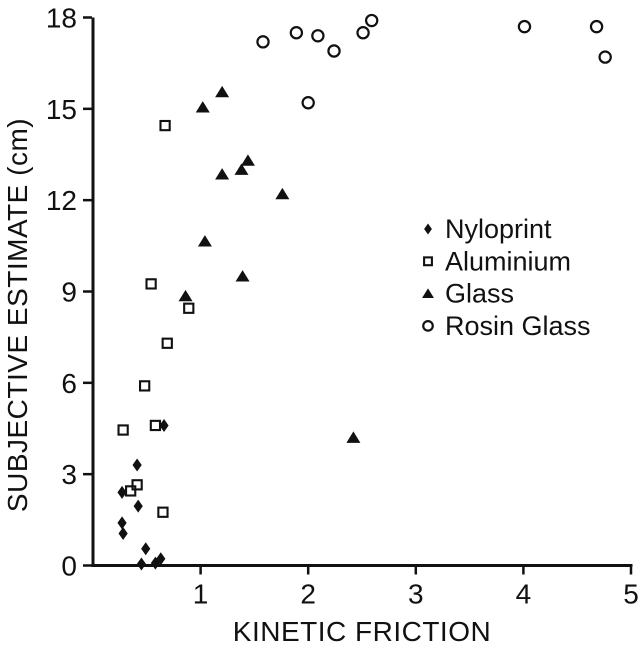 The image size is (643, 650). I want to click on series-aluminium, so click(156, 318).